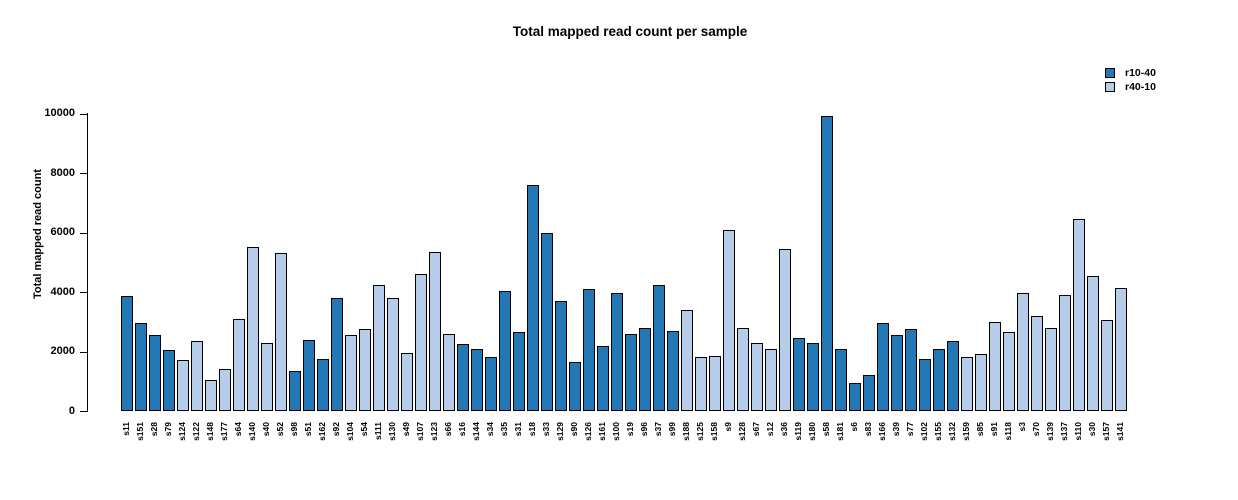 The width and height of the screenshot is (1238, 500). Describe the element at coordinates (519, 371) in the screenshot. I see `bar-s31` at that location.